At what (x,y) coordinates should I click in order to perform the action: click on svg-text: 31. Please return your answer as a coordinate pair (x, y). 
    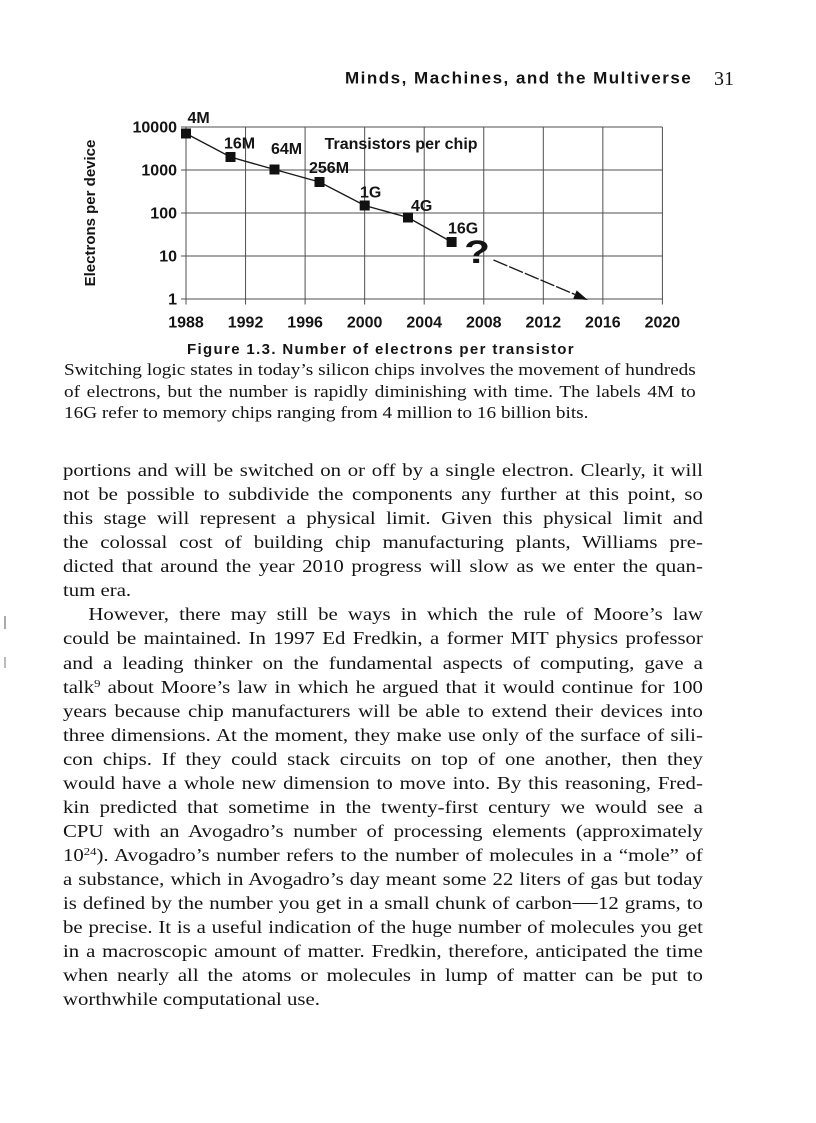
    Looking at the image, I should click on (724, 79).